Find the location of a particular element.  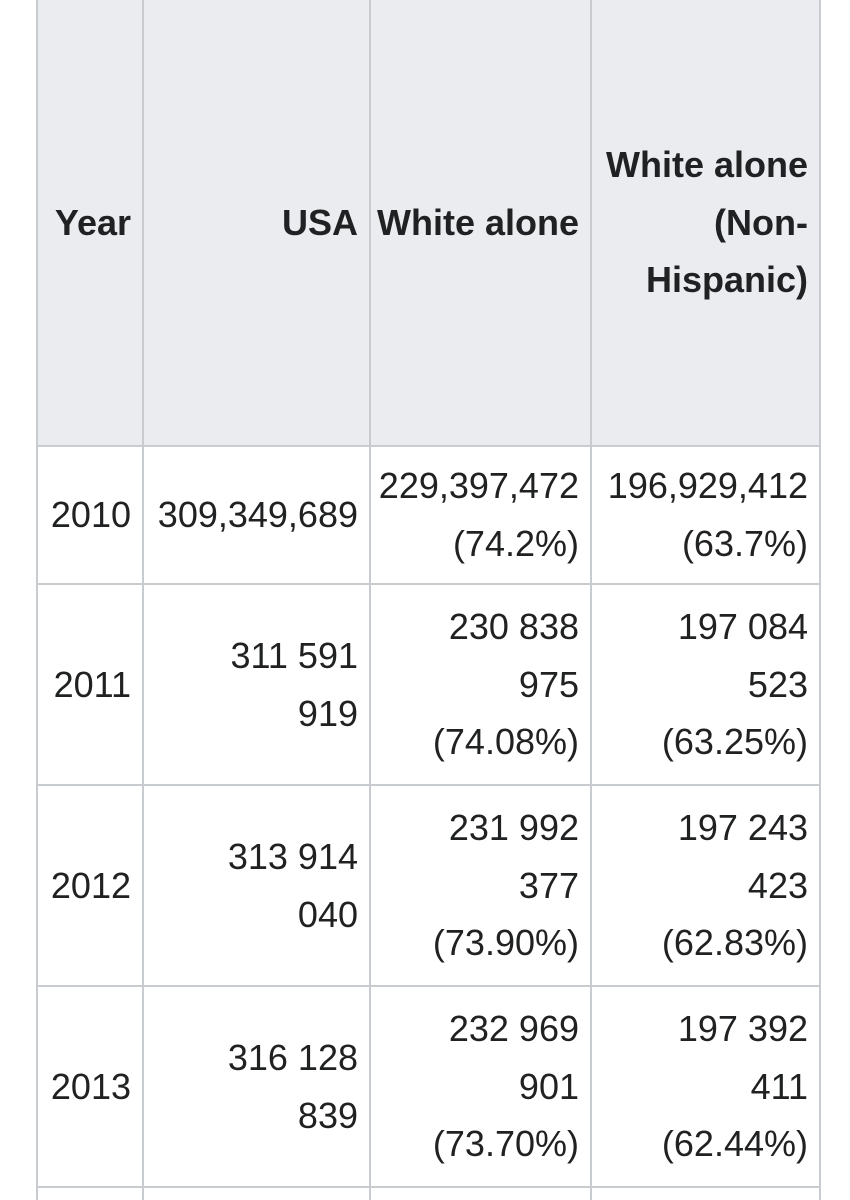

col-header-white-alone: White alone is located at coordinates (480, 223).